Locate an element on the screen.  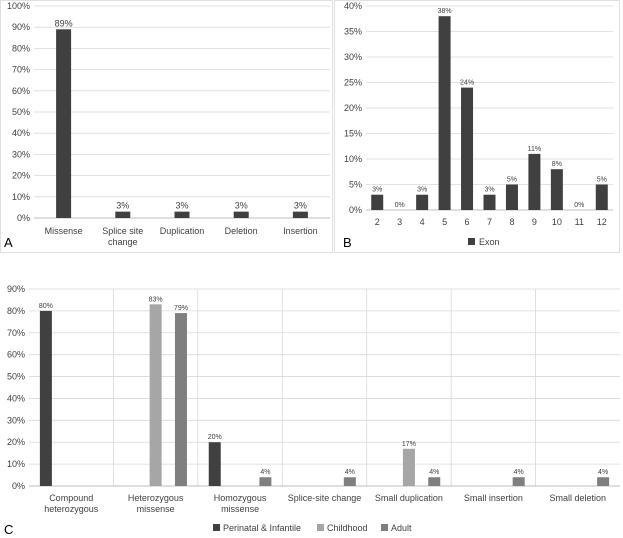
x-category-label: Insertion is located at coordinates (300, 231).